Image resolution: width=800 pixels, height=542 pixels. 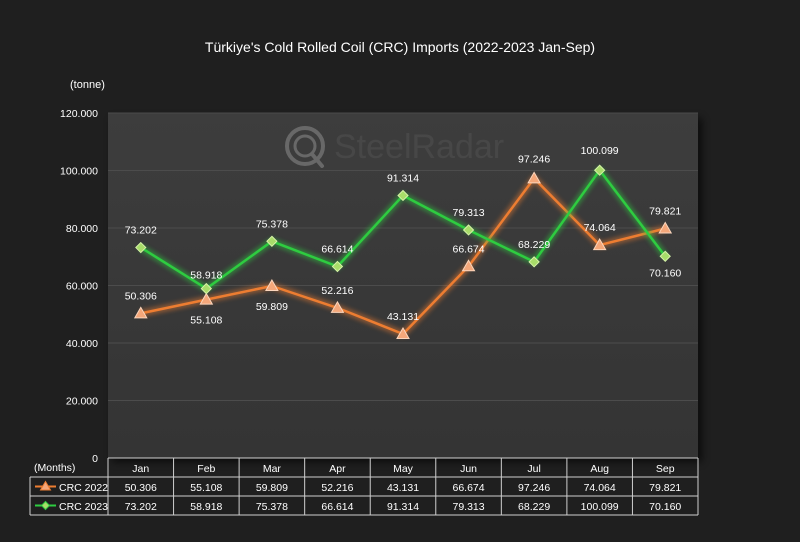 What do you see at coordinates (403, 317) in the screenshot?
I see `data-label: 43.131` at bounding box center [403, 317].